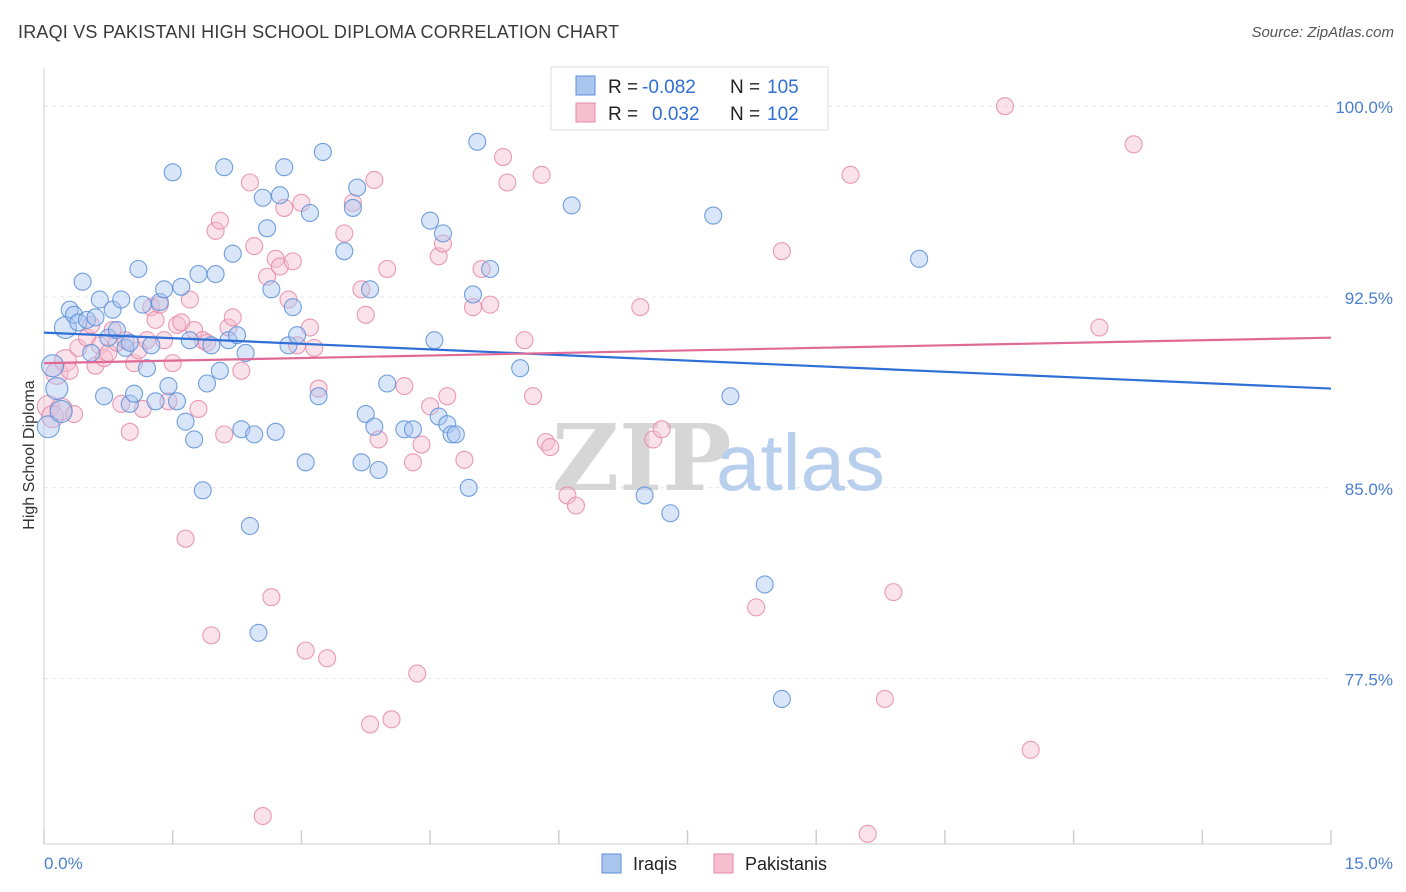 The image size is (1406, 892). I want to click on bottom-legend-swatch-pakistanis, so click(723, 863).